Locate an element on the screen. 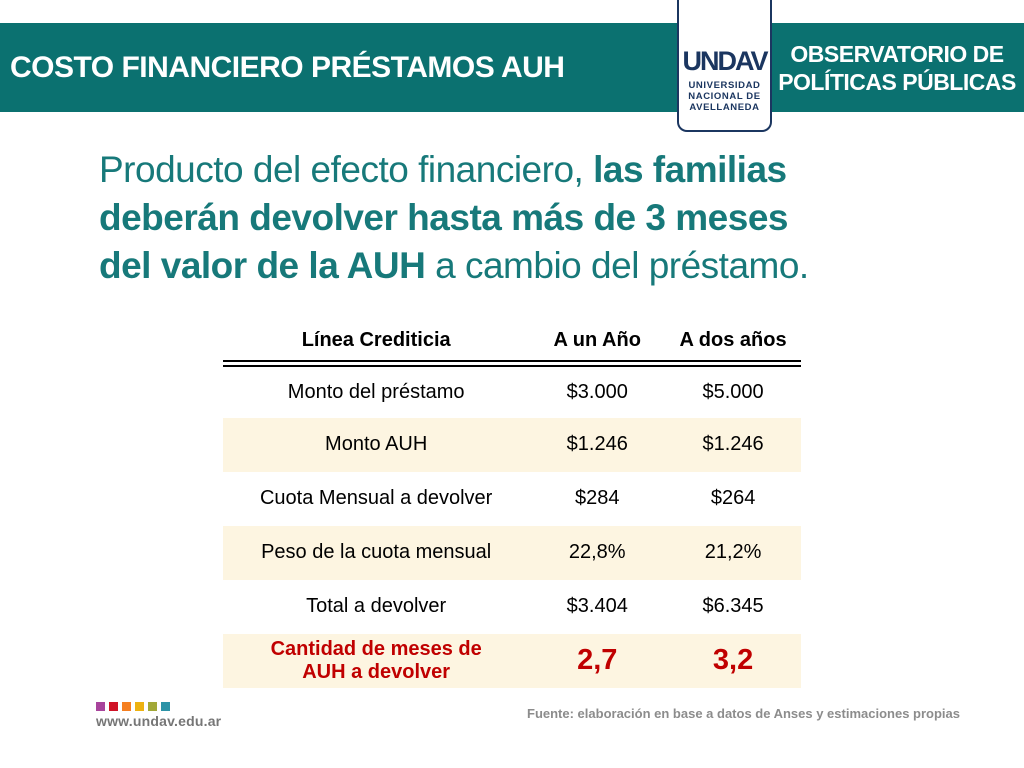 Image resolution: width=1024 pixels, height=768 pixels. row-value-year1: $3.000 is located at coordinates (597, 391).